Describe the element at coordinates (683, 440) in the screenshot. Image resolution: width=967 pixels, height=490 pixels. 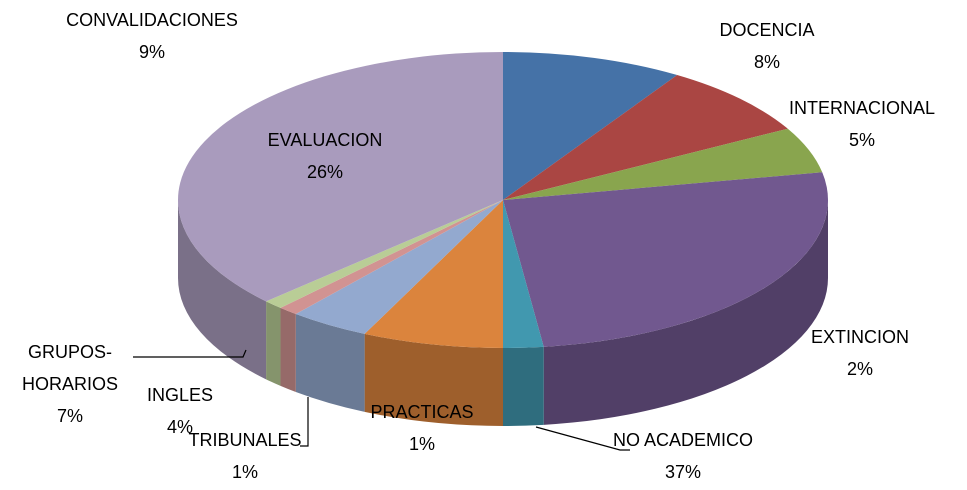
I see `category-name: NO ACADEMICO` at that location.